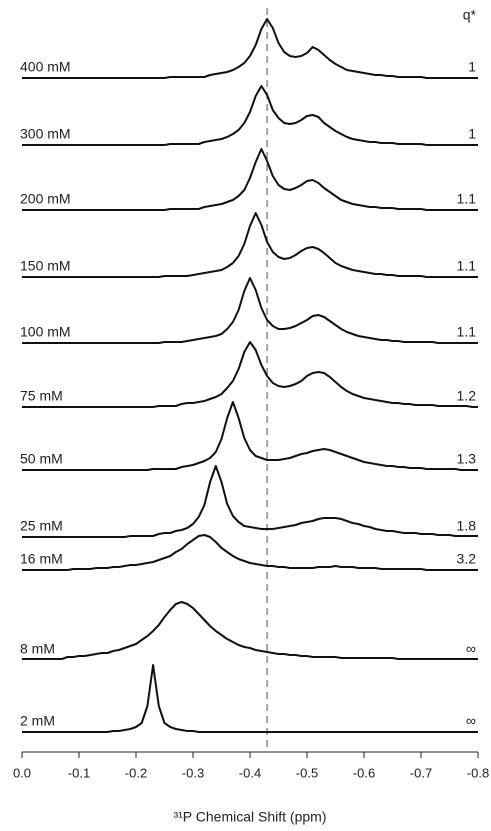  I want to click on series-label: 200 mM, so click(45, 199).